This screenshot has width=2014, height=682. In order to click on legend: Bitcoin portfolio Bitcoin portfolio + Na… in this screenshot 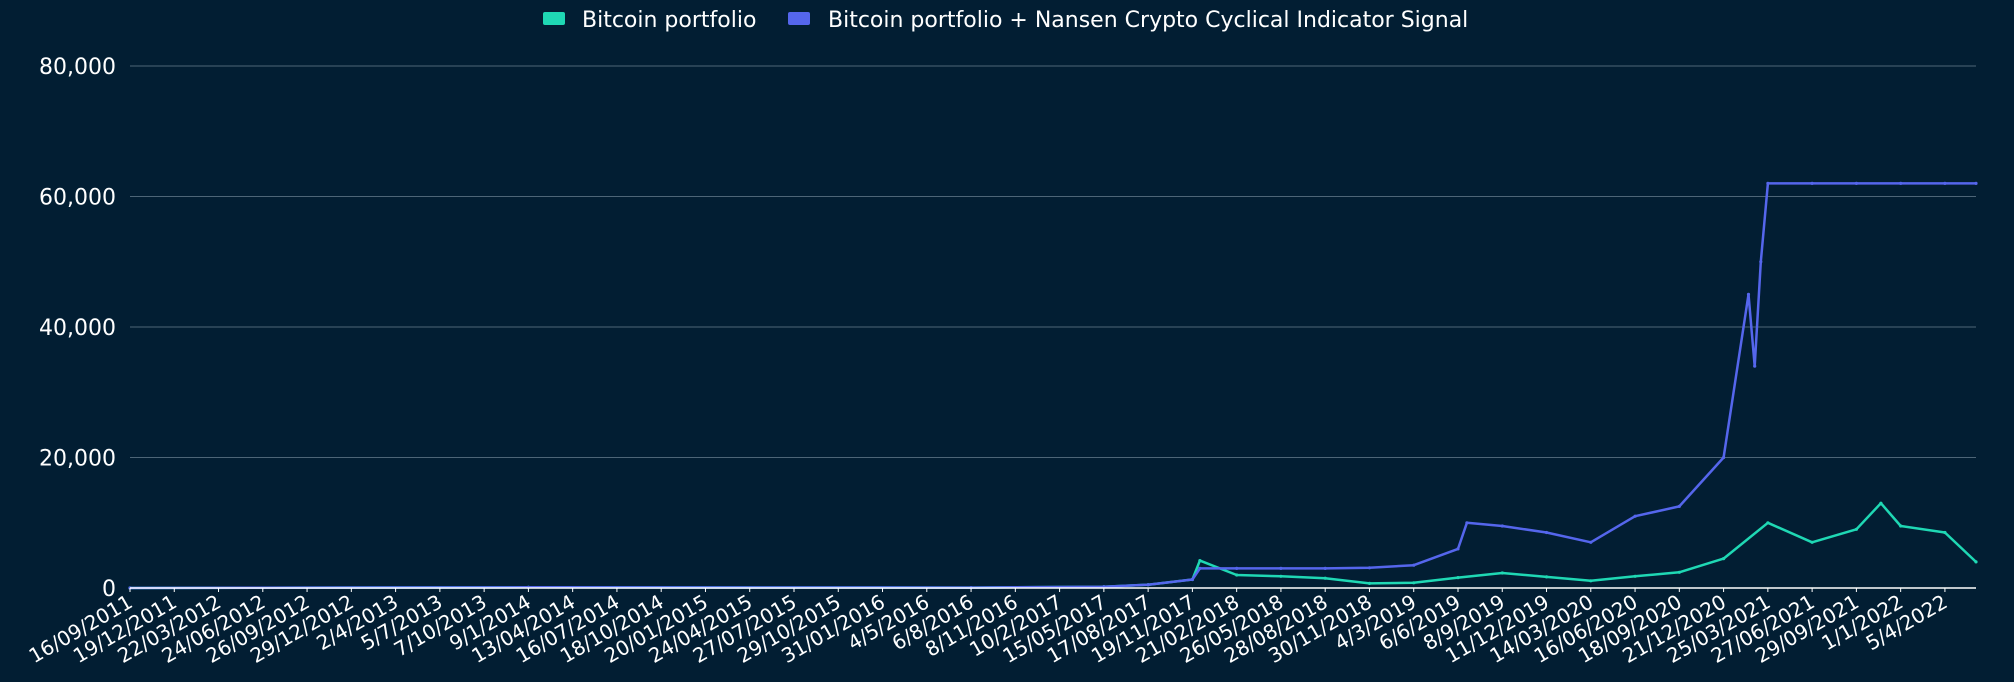, I will do `click(1005, 20)`.